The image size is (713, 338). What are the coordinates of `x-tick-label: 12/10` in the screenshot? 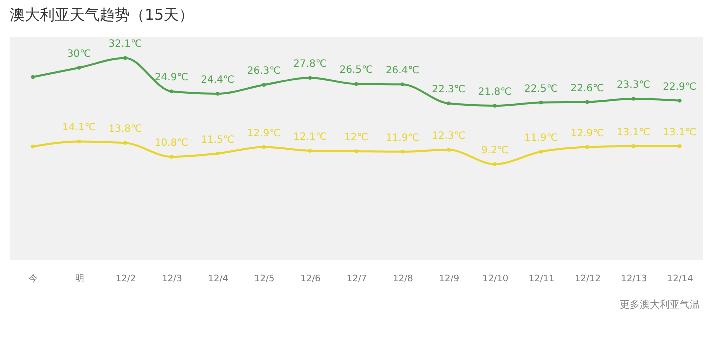 It's located at (495, 279).